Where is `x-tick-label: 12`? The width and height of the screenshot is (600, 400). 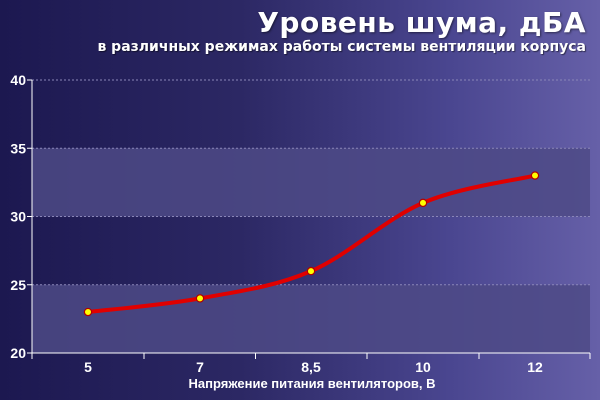
x-tick-label: 12 is located at coordinates (535, 367).